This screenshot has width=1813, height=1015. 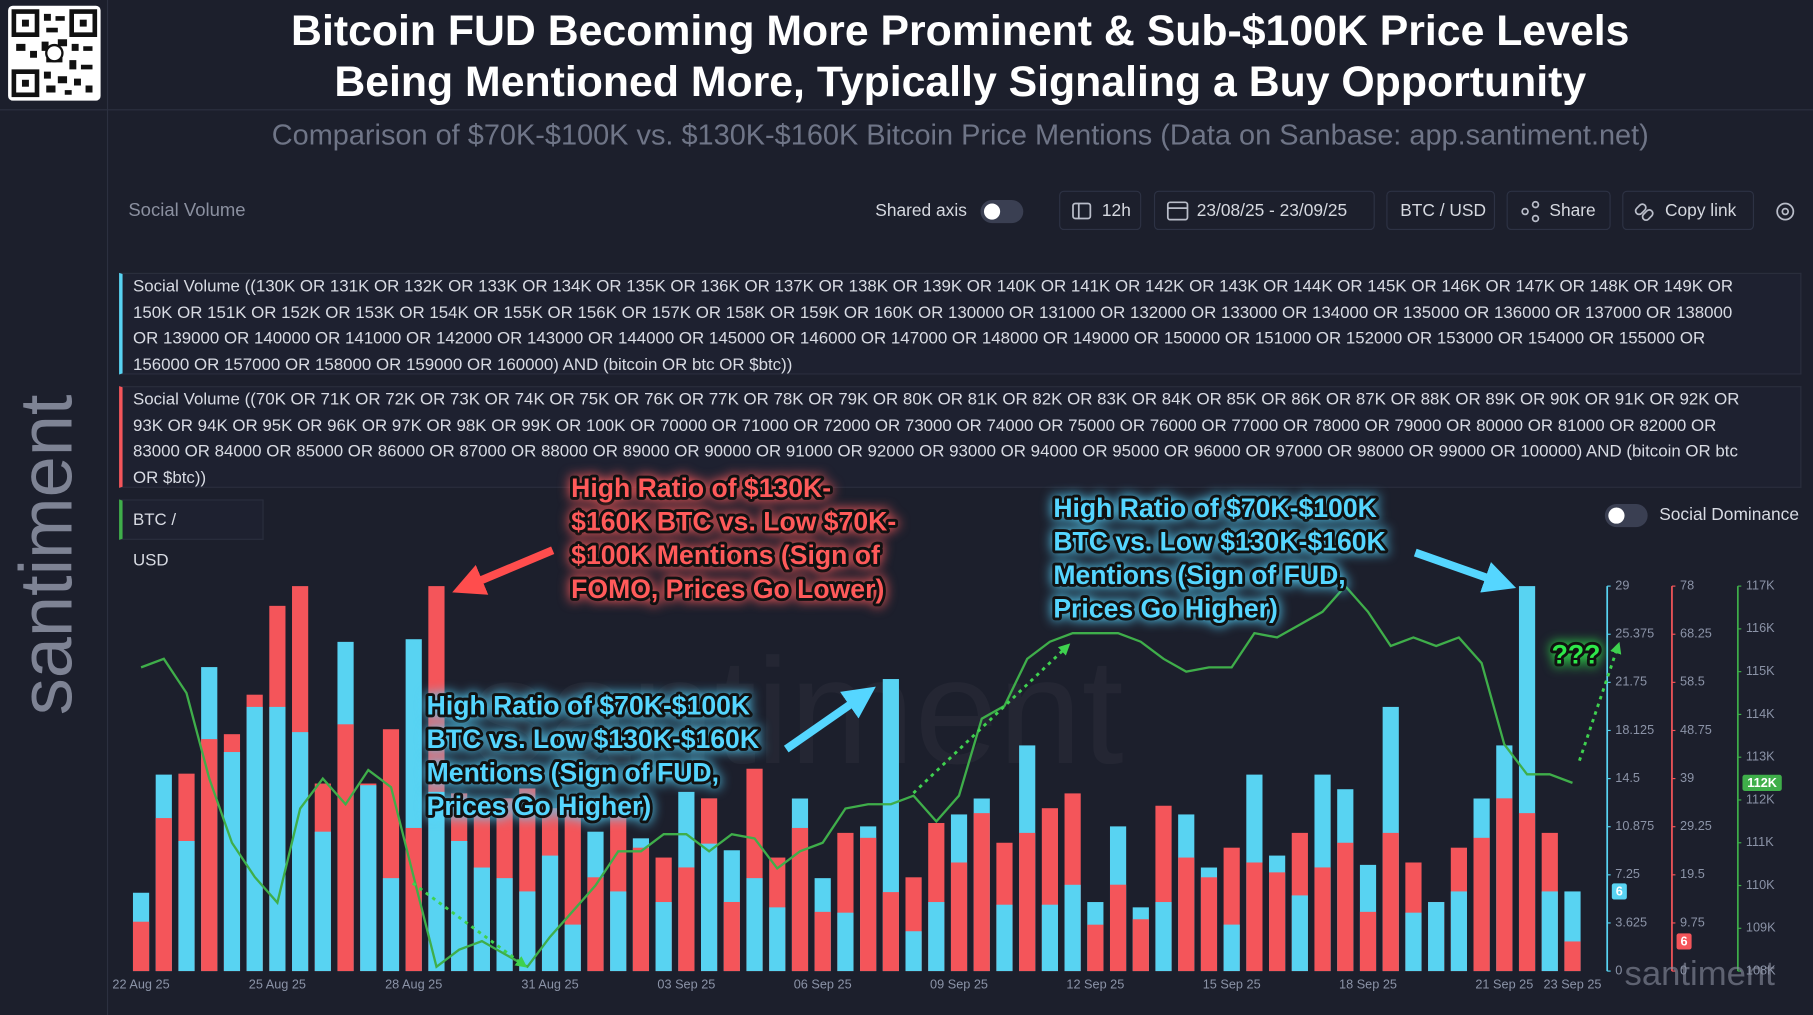 I want to click on y-tick-label: 115K, so click(x=1760, y=670).